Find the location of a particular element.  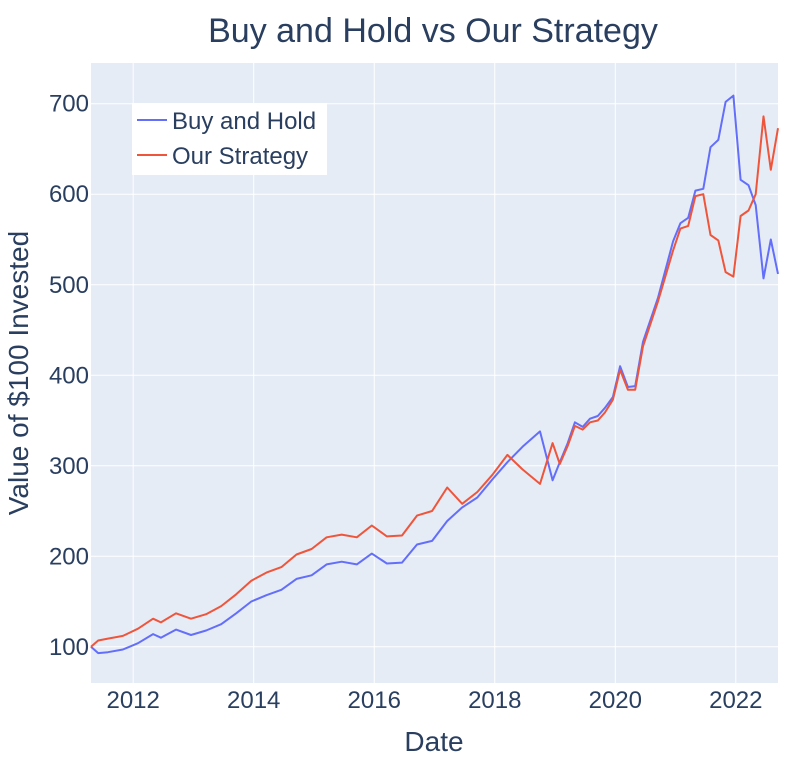

chart-title: Buy and Hold vs Our Strategy is located at coordinates (433, 31).